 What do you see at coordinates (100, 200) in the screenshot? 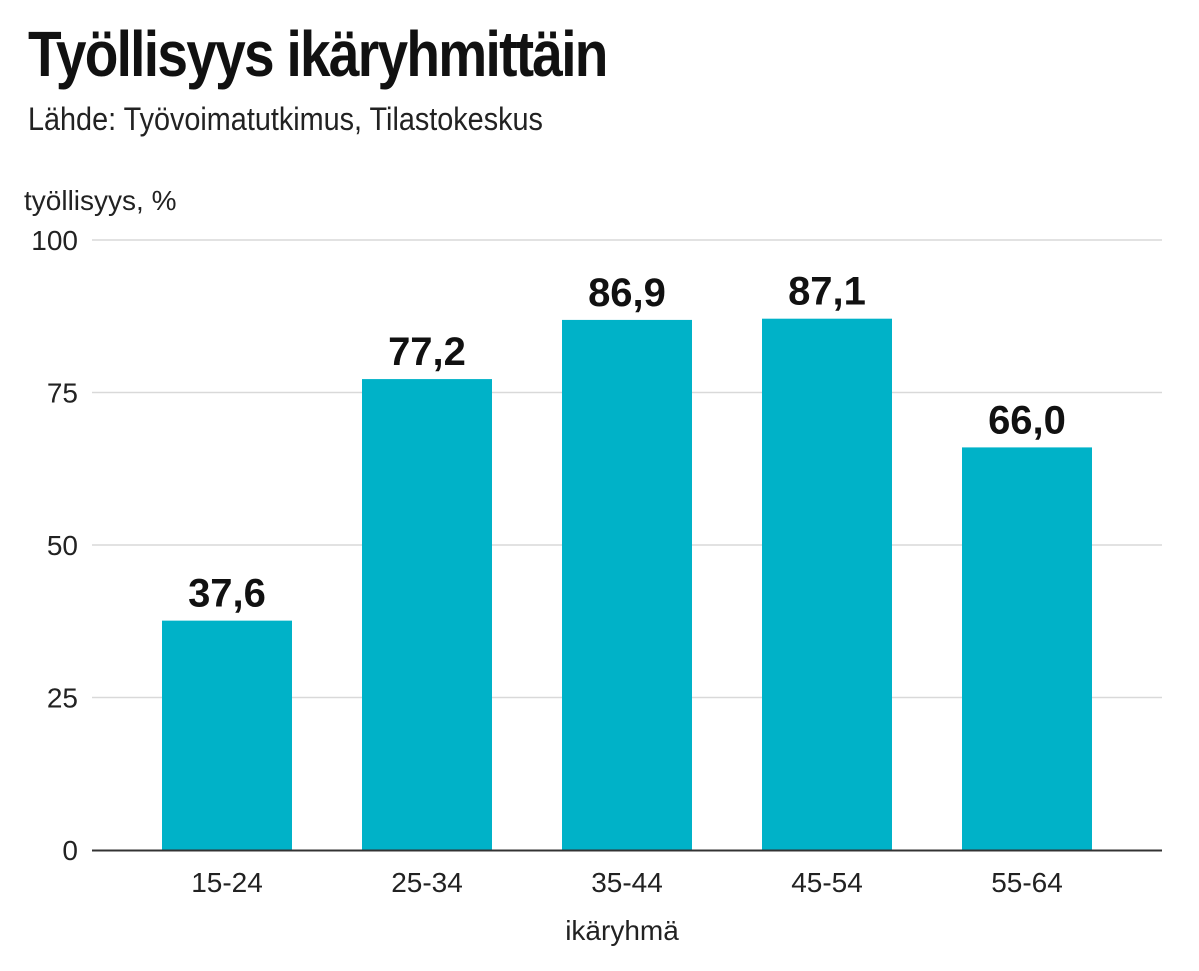
I see `y-axis-label: työllisyys, %` at bounding box center [100, 200].